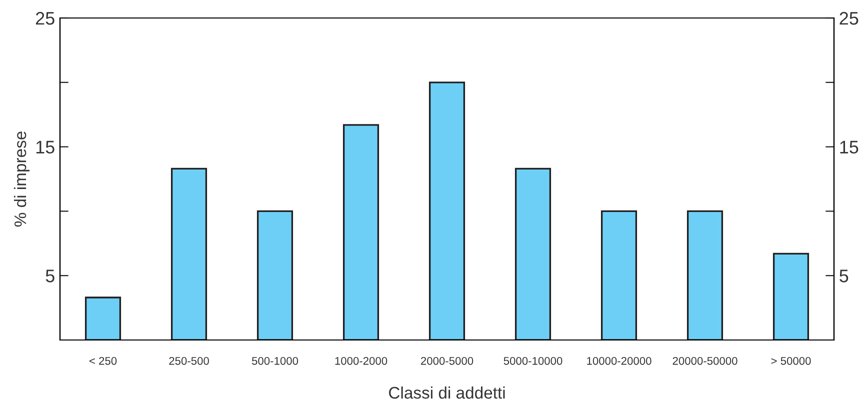 Image resolution: width=865 pixels, height=414 pixels. I want to click on y2-tick-label: 25, so click(849, 18).